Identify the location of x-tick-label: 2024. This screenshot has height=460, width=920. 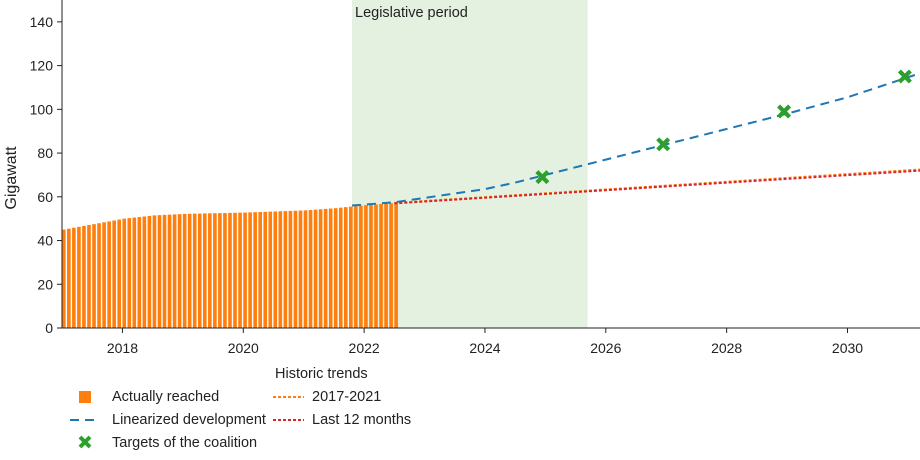
(484, 348).